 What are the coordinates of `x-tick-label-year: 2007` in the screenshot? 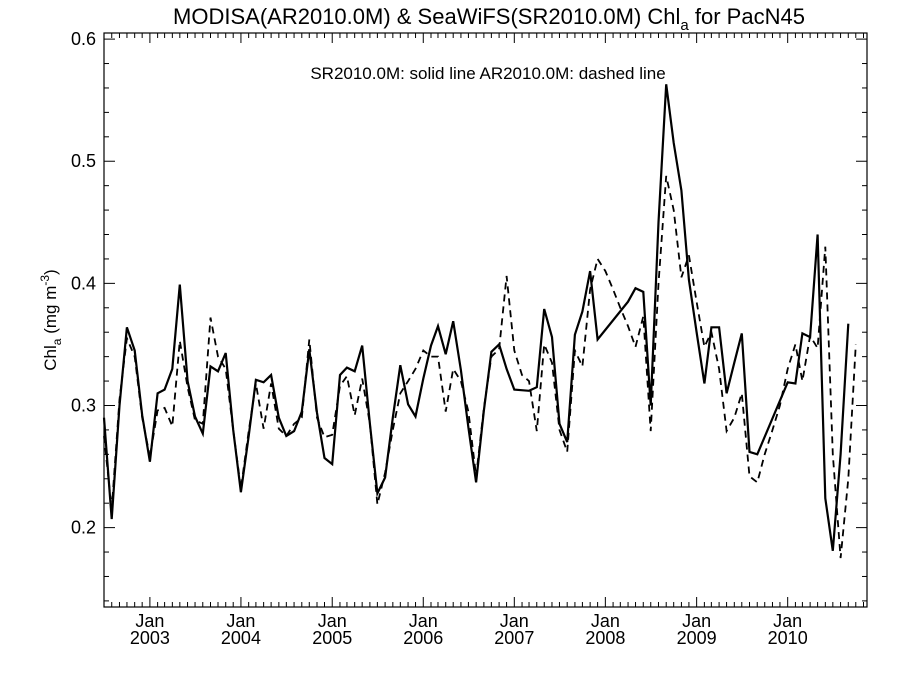 It's located at (514, 638).